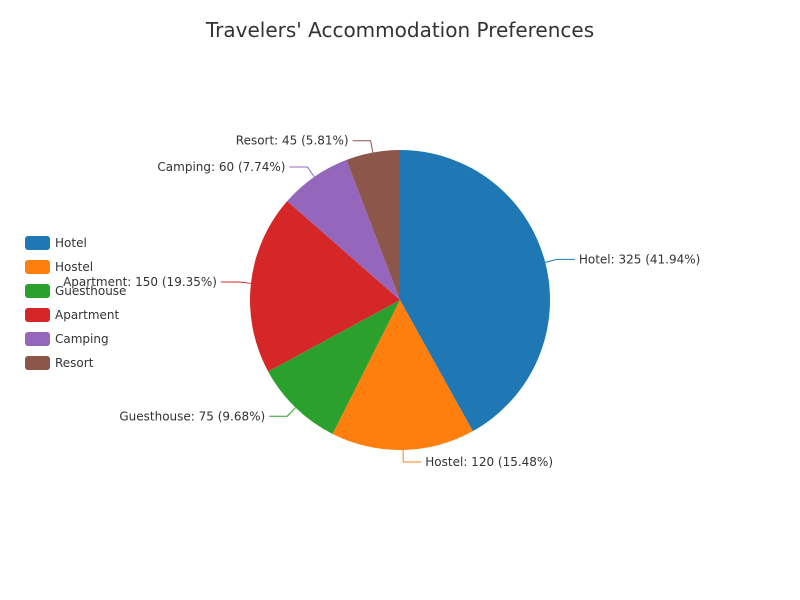 The width and height of the screenshot is (800, 600). I want to click on pie-slice-hotel, so click(475, 291).